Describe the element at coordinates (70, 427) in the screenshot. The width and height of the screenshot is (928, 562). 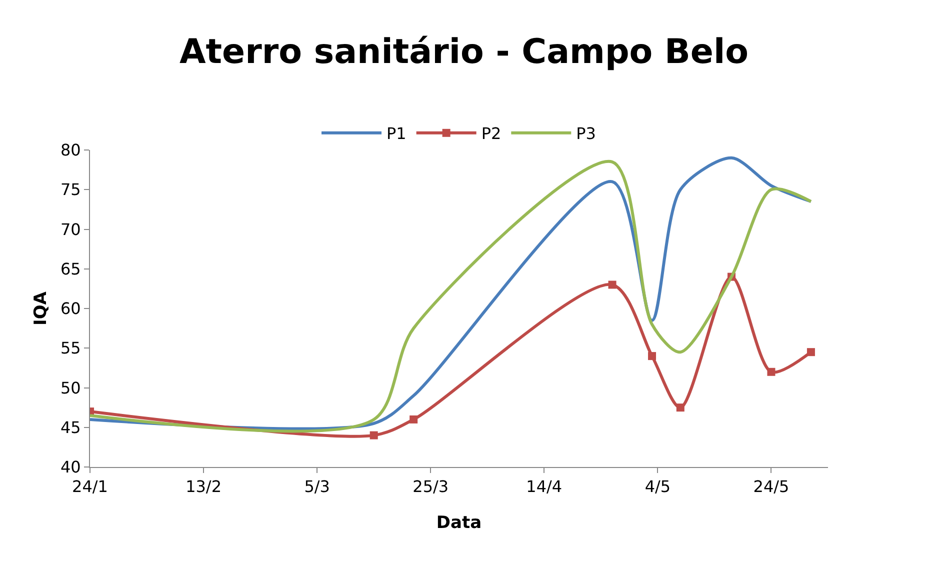
I see `y-tick-label: 45` at that location.